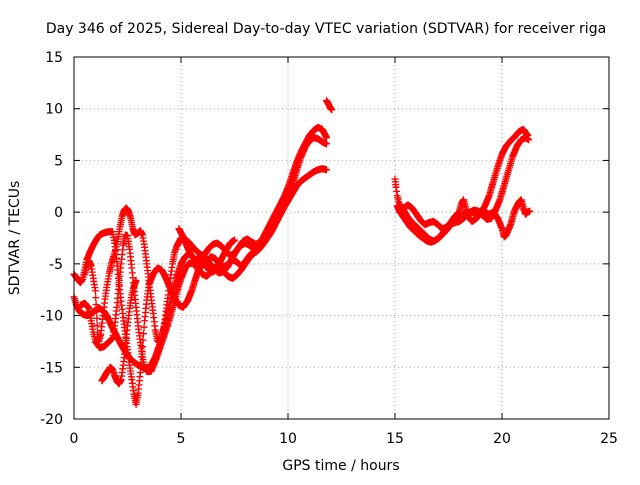 This screenshot has height=485, width=640. What do you see at coordinates (51, 368) in the screenshot?
I see `y-tick-label: -15` at bounding box center [51, 368].